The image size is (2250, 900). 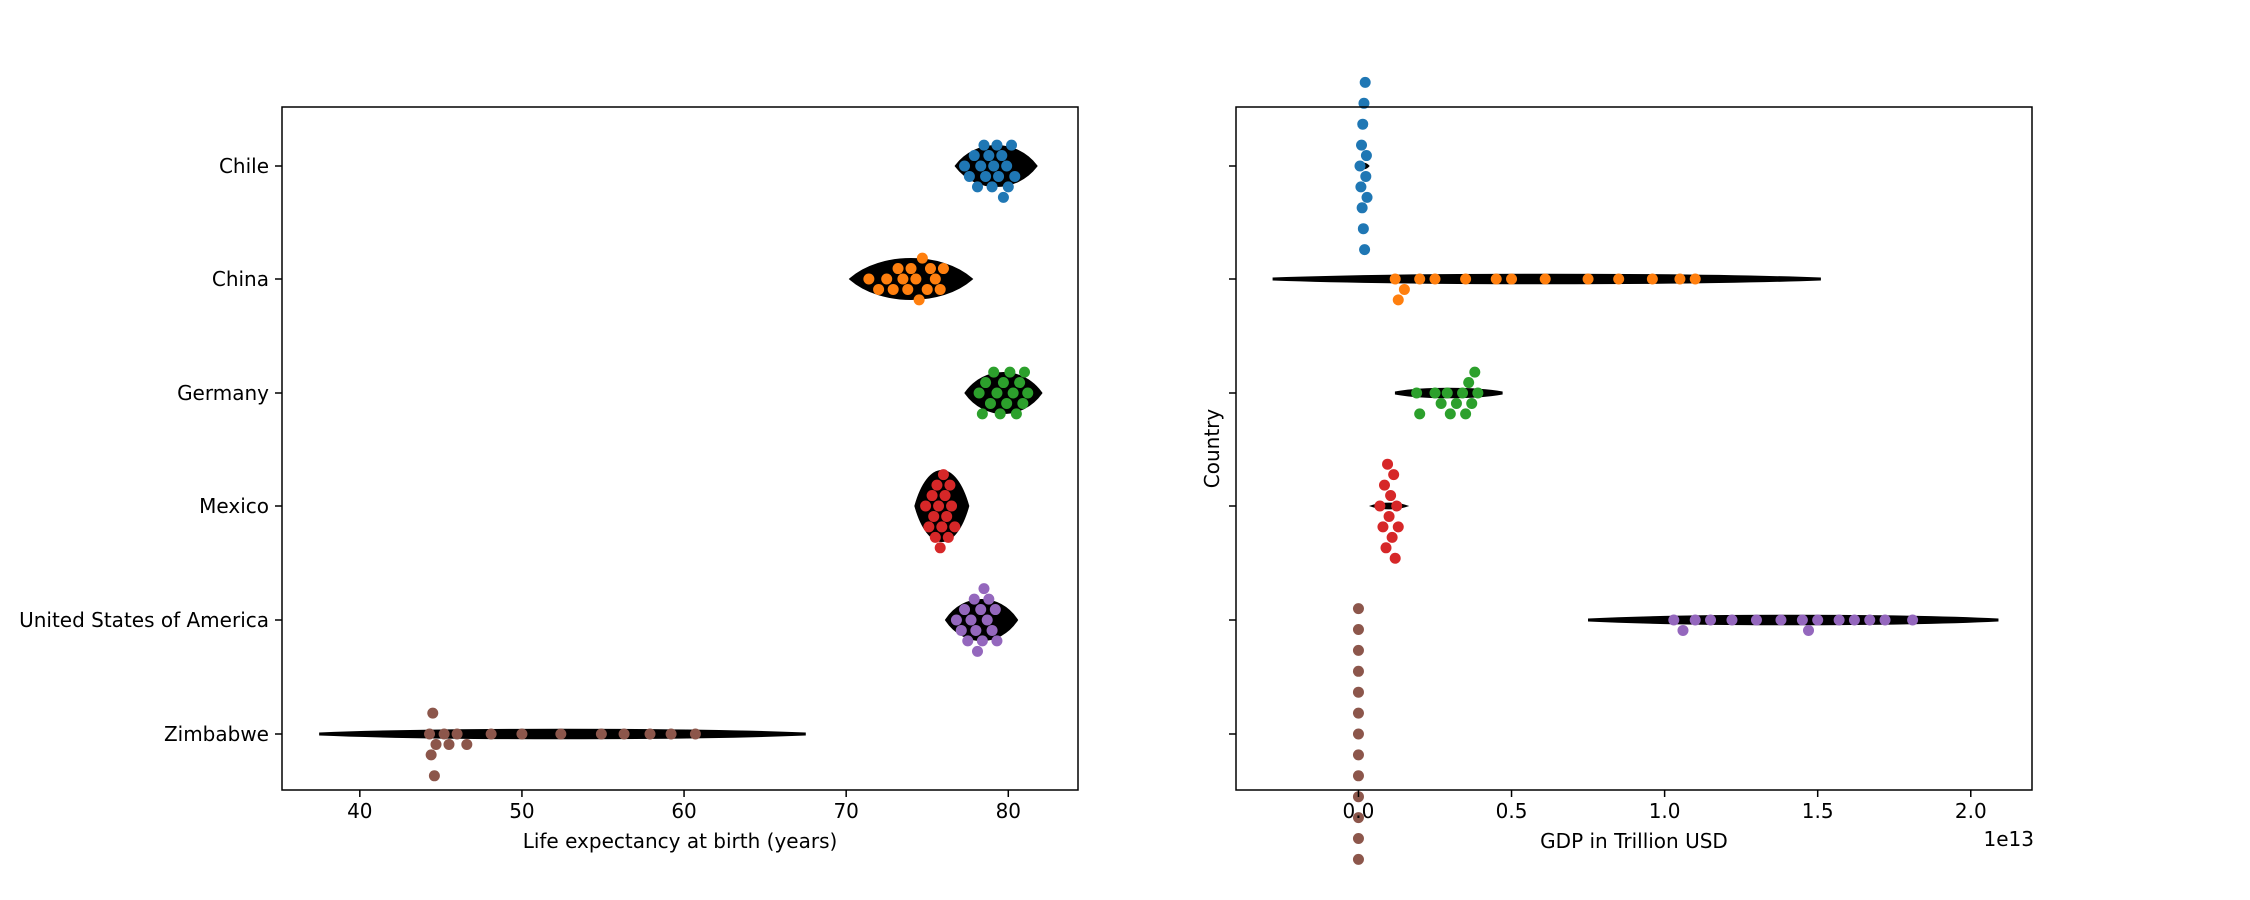 What do you see at coordinates (1818, 811) in the screenshot?
I see `x-tick-label: 1.5` at bounding box center [1818, 811].